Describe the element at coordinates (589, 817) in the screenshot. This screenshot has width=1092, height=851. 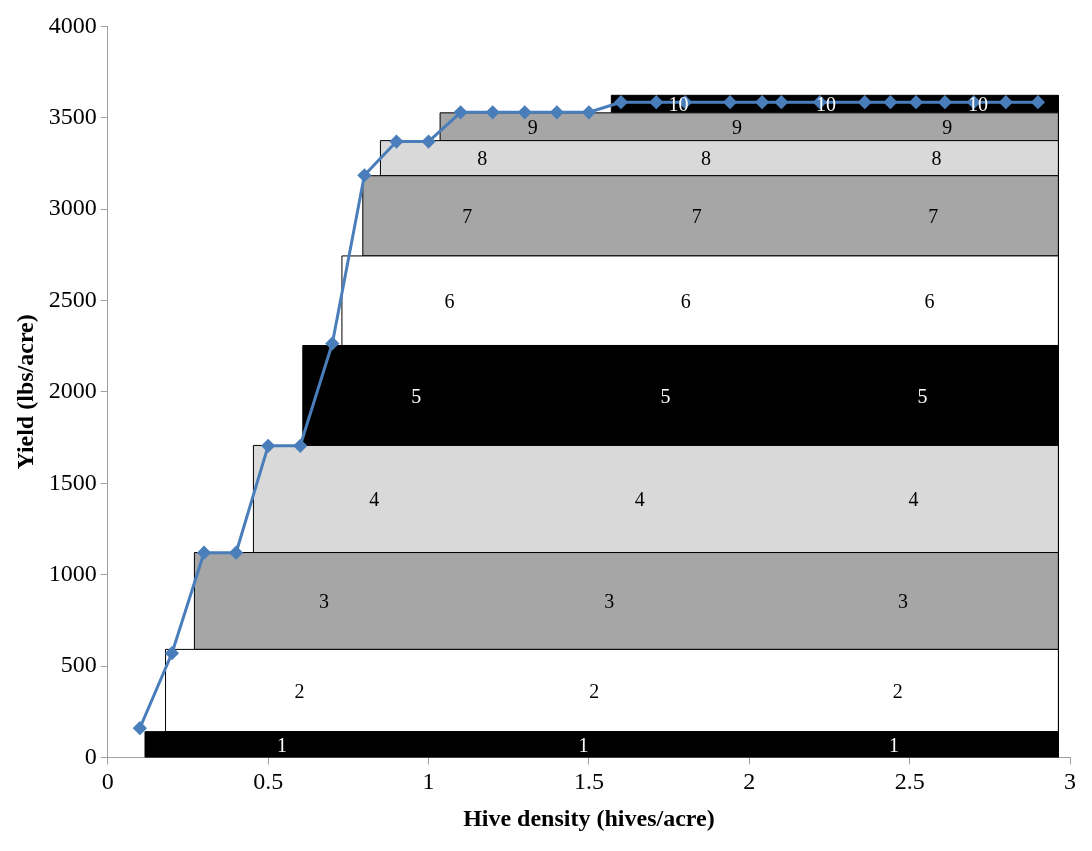
I see `x-axis-title: Hive density (hives/acre)` at that location.